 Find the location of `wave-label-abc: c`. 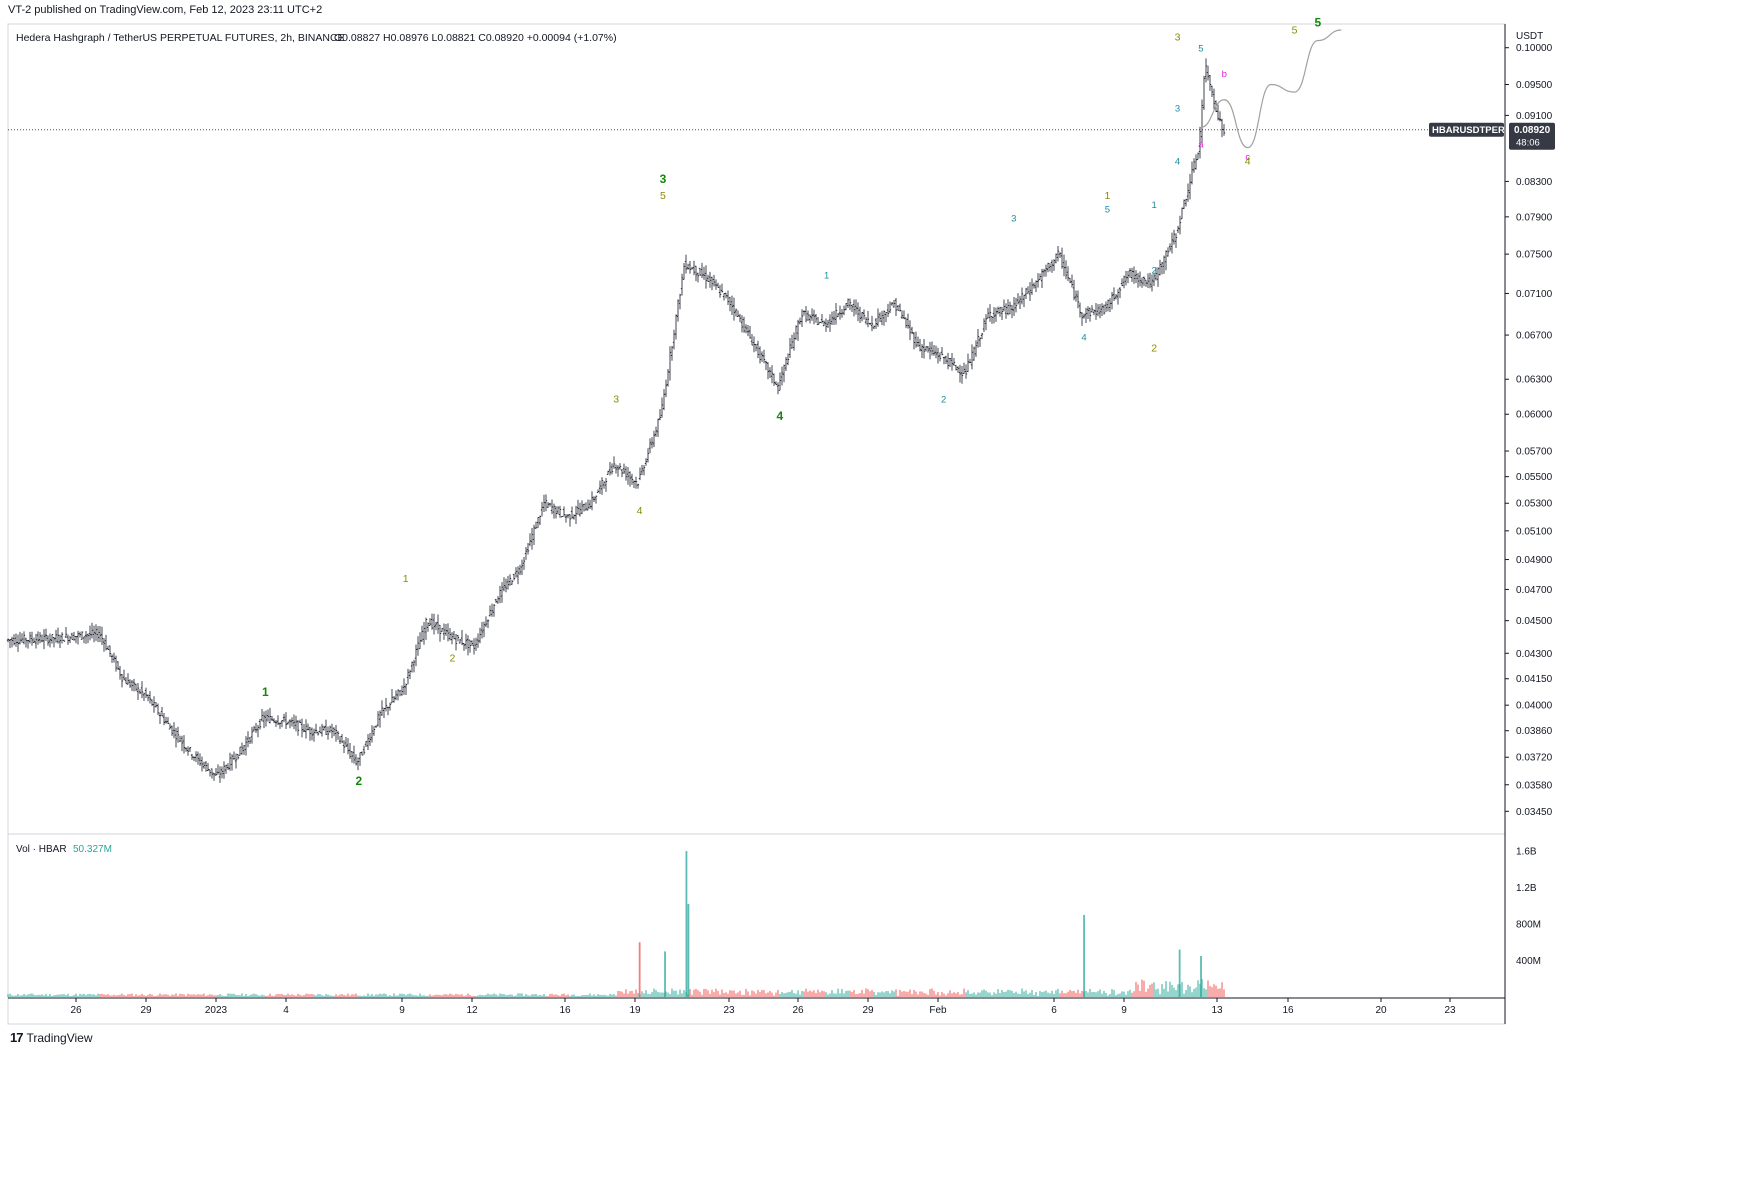

wave-label-abc: c is located at coordinates (1247, 157).